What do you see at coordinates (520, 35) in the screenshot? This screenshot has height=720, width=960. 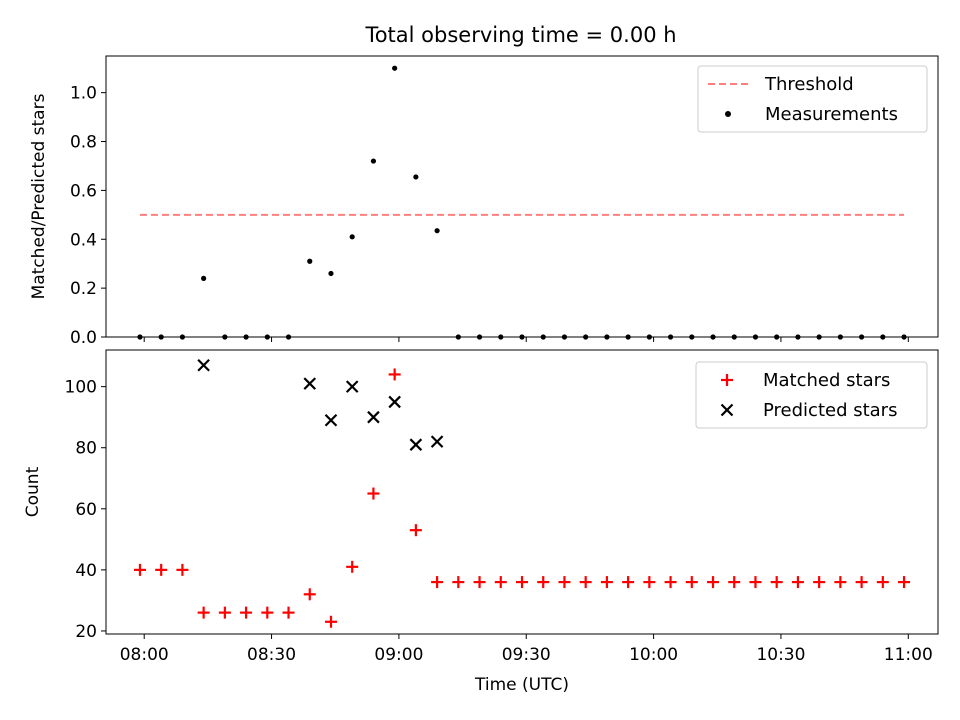 I see `chart-title: Total observing time = 0.00 h` at bounding box center [520, 35].